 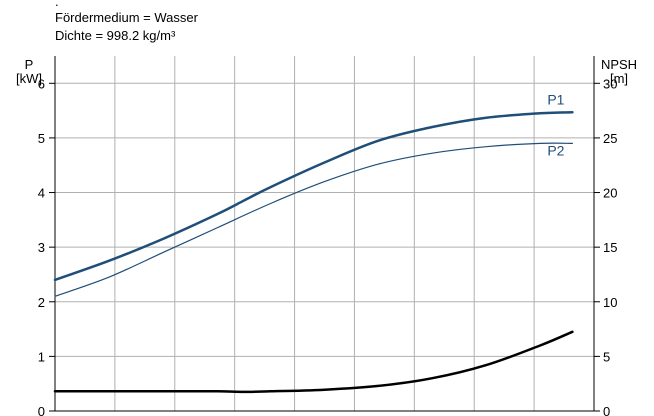 I want to click on right-axis-unit: [m], so click(x=619, y=78).